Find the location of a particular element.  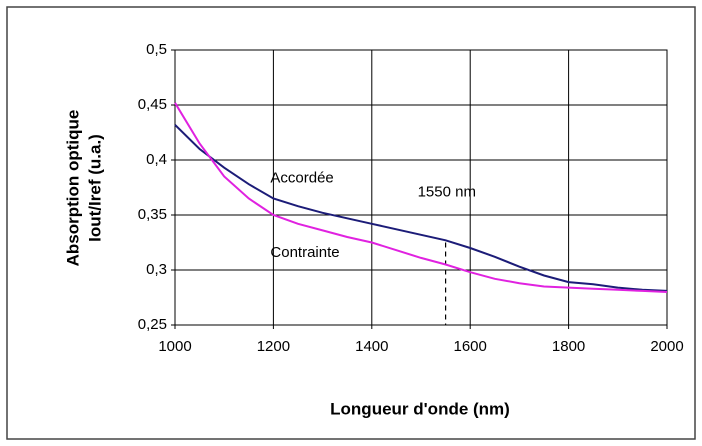

x-tick-label: 1800 is located at coordinates (568, 346).